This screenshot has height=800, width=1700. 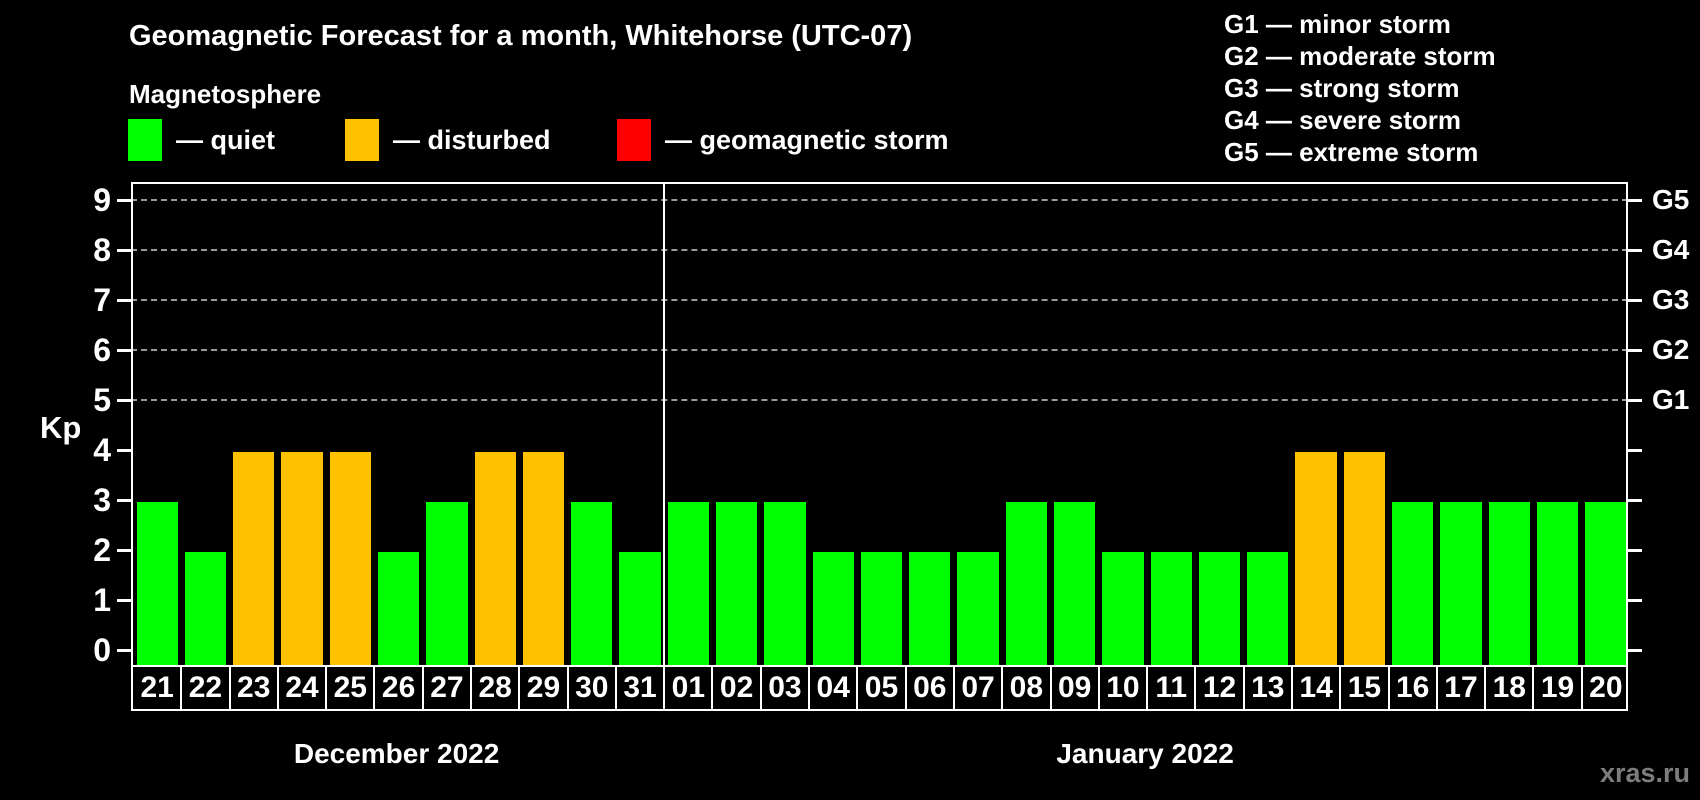 I want to click on ytick-label-0: 0, so click(x=102, y=650).